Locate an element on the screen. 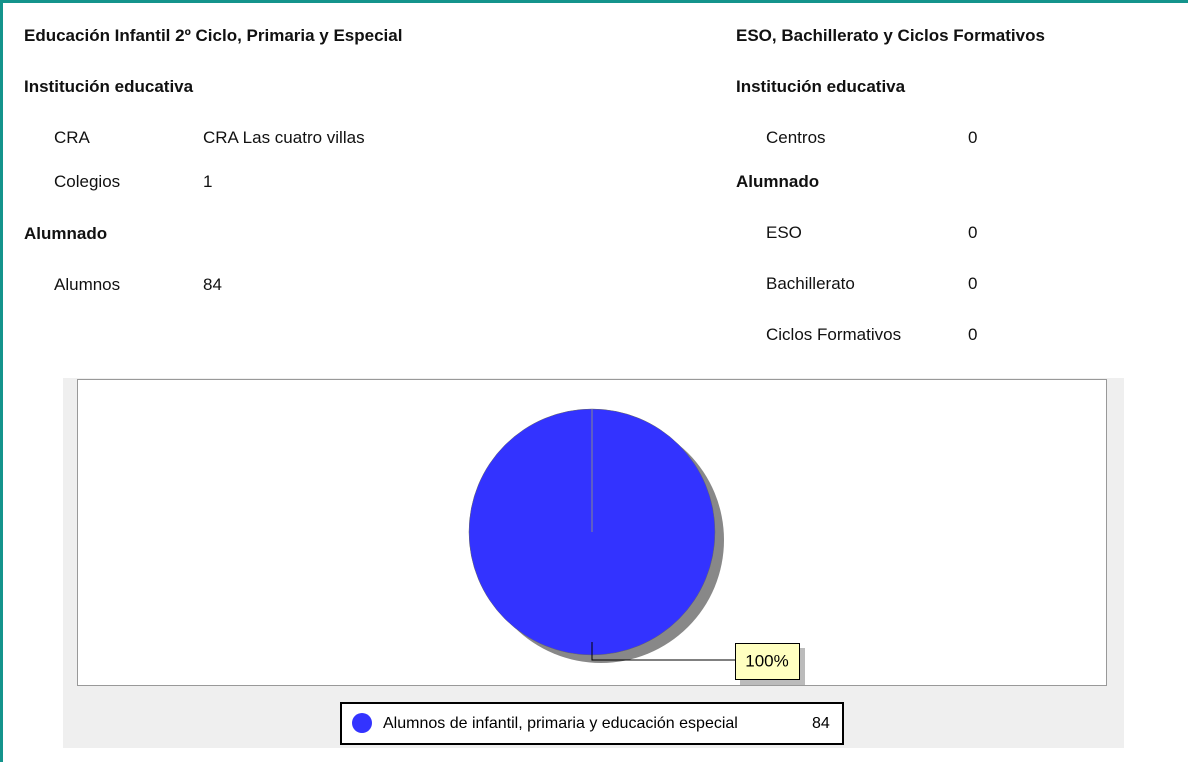 Image resolution: width=1188 pixels, height=762 pixels. row-label: Ciclos Formativos is located at coordinates (834, 334).